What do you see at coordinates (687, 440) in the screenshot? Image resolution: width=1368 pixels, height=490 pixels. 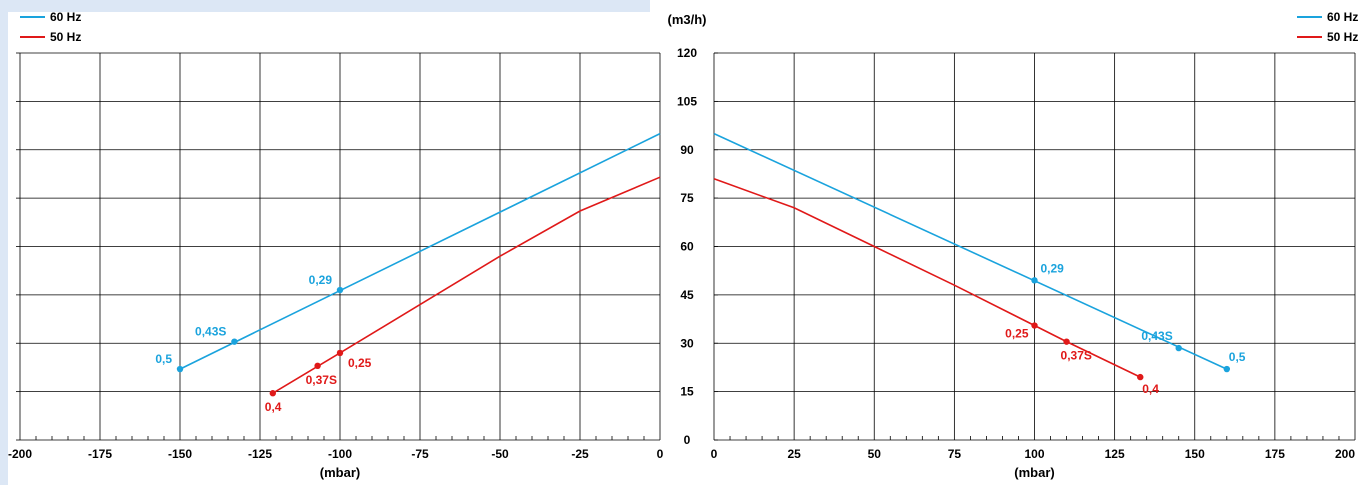 I see `y-tick-label: 0` at bounding box center [687, 440].